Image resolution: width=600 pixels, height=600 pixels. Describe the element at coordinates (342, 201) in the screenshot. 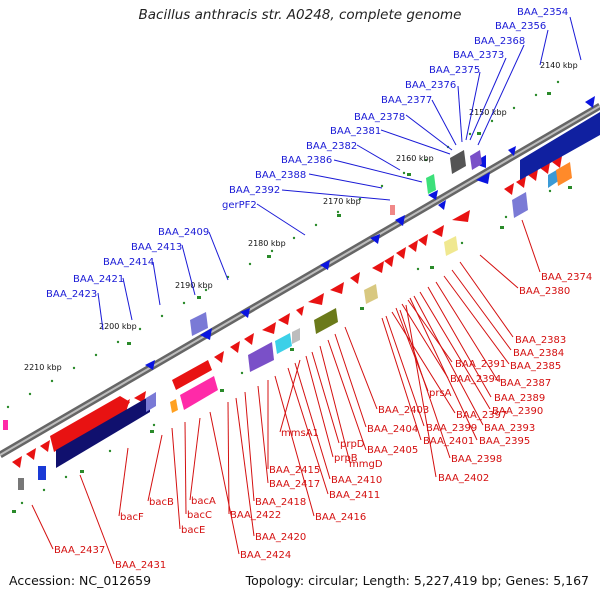

I see `kbp-marker: 2170 kbp` at that location.